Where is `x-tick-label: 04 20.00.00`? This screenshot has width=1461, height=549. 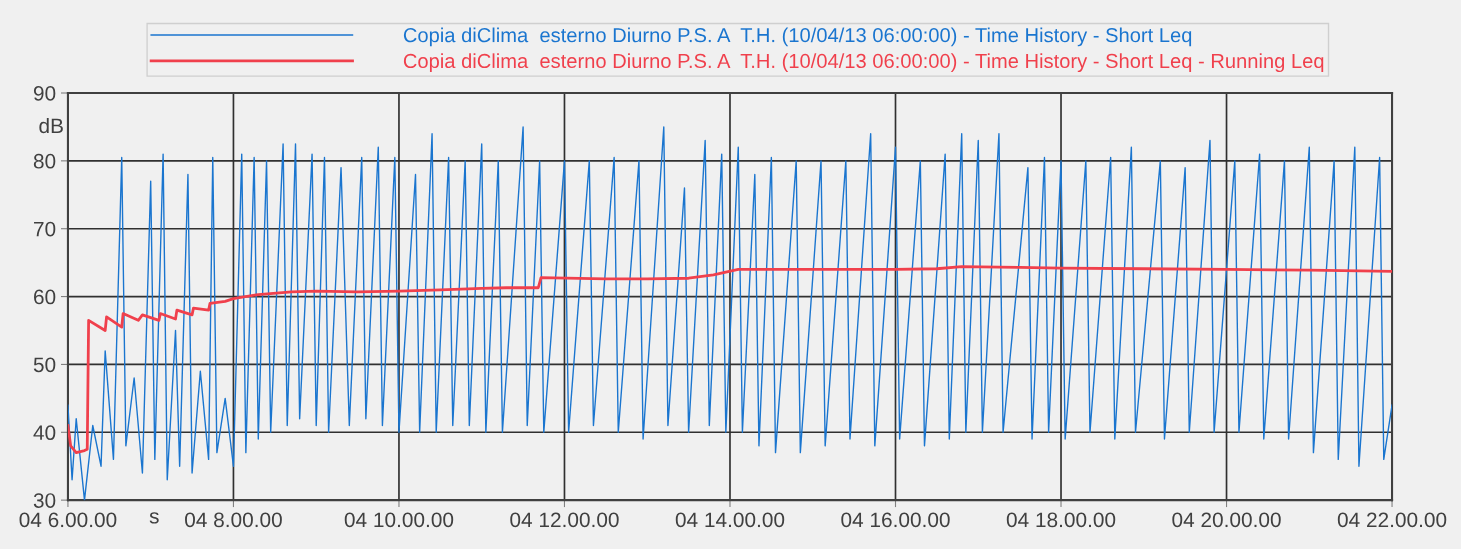 x-tick-label: 04 20.00.00 is located at coordinates (1226, 520).